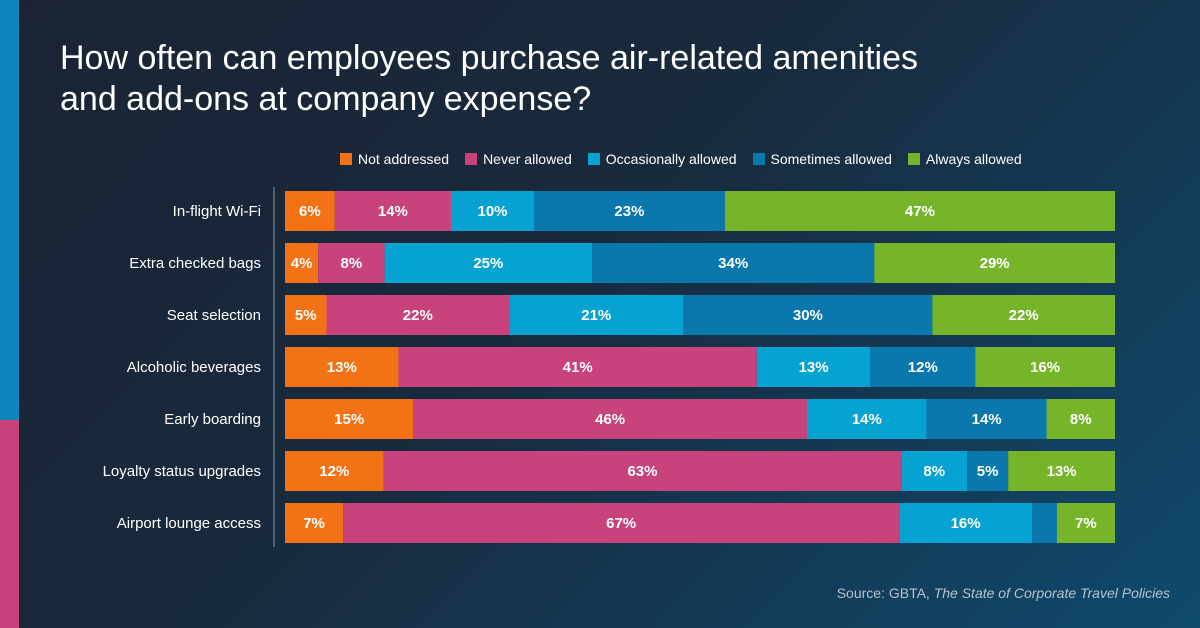  Describe the element at coordinates (831, 159) in the screenshot. I see `legend-label: Sometimes allowed` at that location.